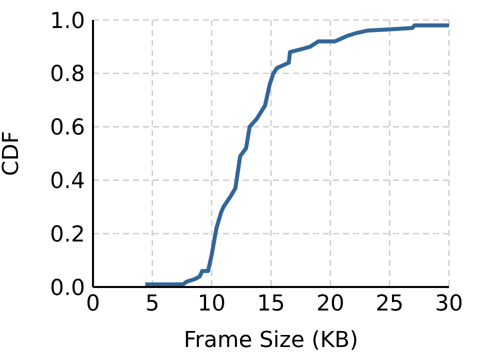  Describe the element at coordinates (212, 304) in the screenshot. I see `x-tick-label: 10` at that location.